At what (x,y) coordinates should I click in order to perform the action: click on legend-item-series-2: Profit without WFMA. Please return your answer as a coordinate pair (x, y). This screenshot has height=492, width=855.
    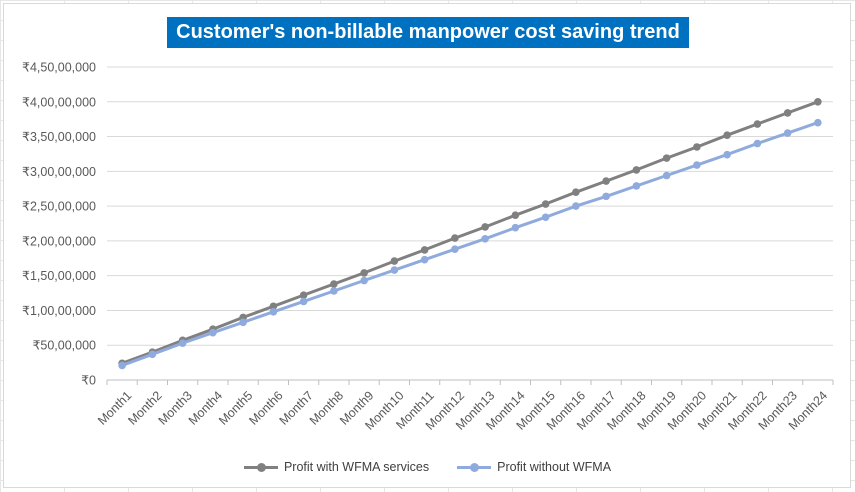
    Looking at the image, I should click on (534, 467).